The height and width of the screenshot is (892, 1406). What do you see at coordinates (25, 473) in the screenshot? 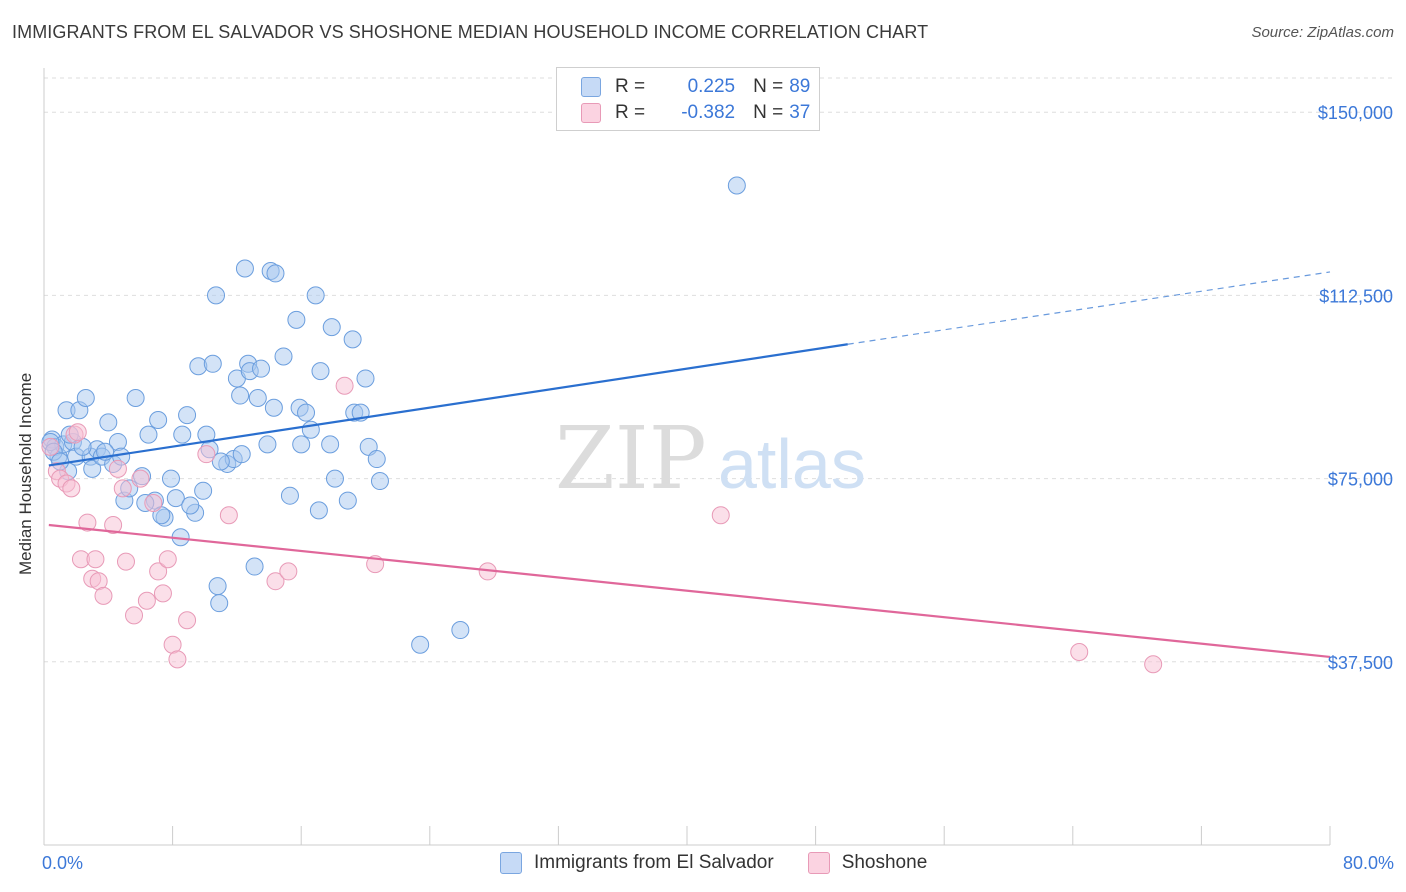
I see `y-axis-label: Median Household Income` at bounding box center [25, 473].